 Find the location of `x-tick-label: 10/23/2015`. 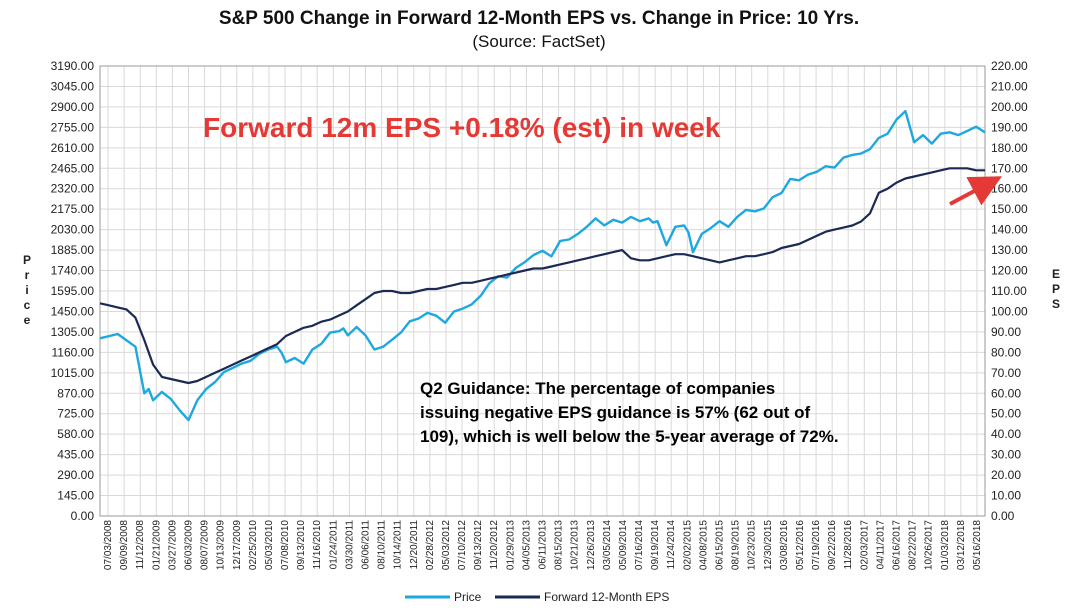

x-tick-label: 10/23/2015 is located at coordinates (752, 545).